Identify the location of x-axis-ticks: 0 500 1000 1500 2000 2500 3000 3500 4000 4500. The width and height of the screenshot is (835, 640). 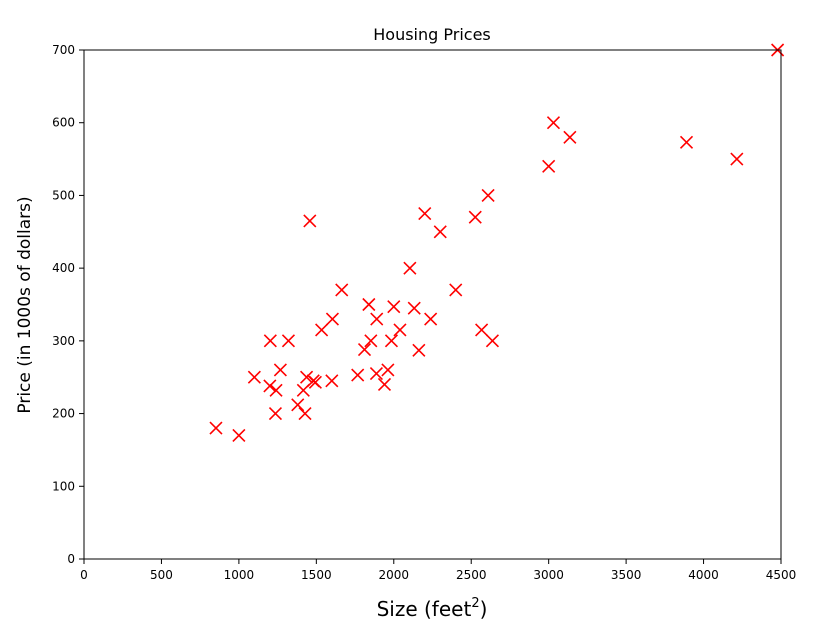
(438, 570).